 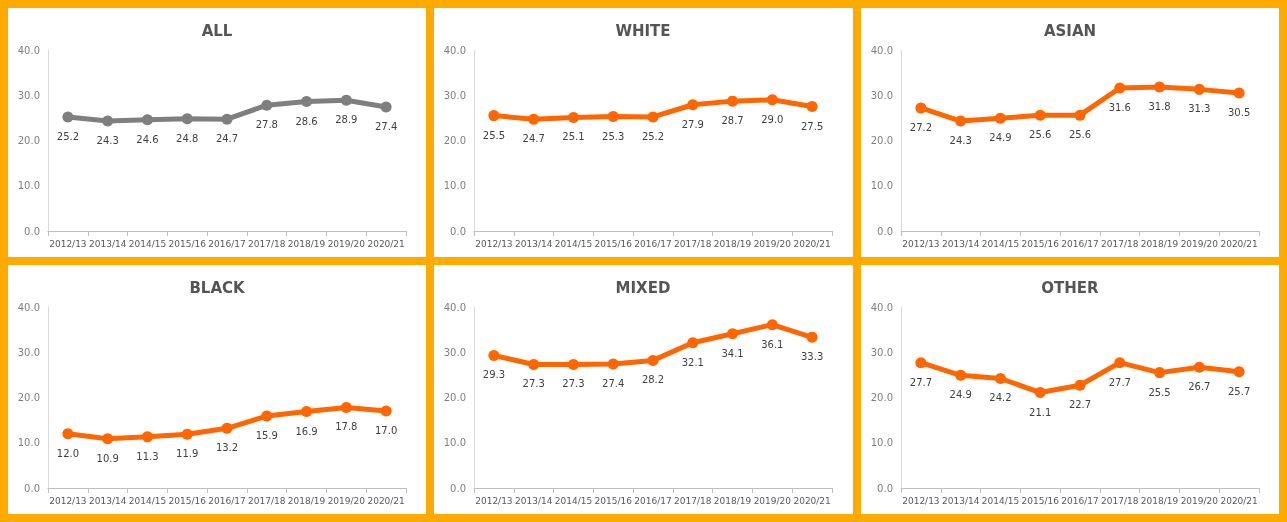 I want to click on data-label: 28.2, so click(x=653, y=380).